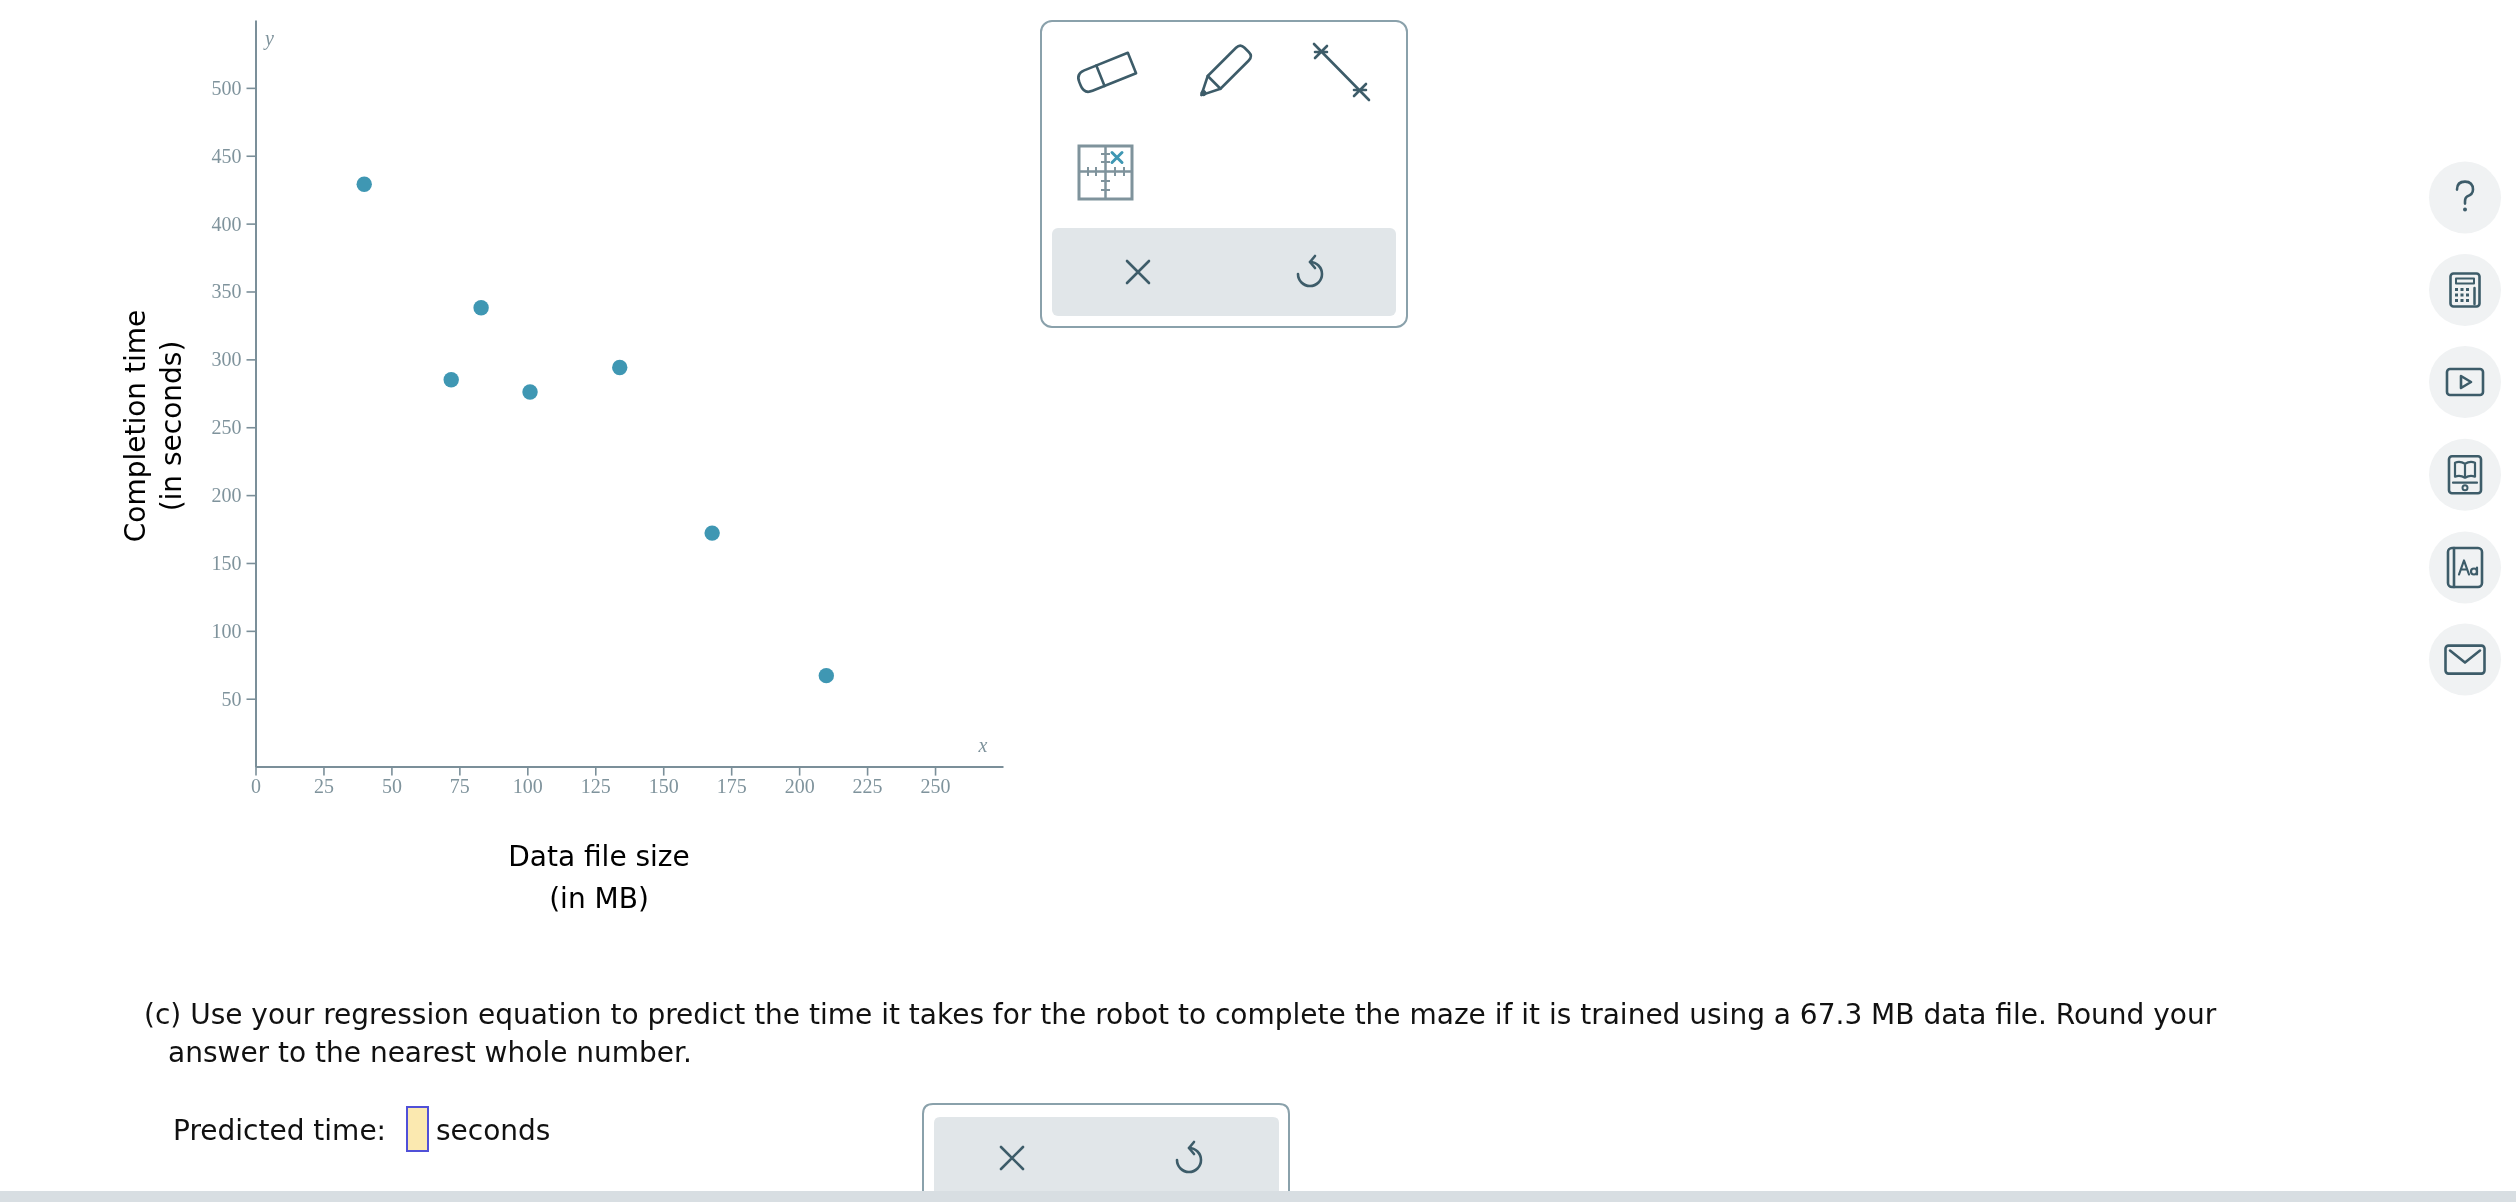 The width and height of the screenshot is (2516, 1202). I want to click on x-axis-title: Data file size (in MB), so click(599, 877).